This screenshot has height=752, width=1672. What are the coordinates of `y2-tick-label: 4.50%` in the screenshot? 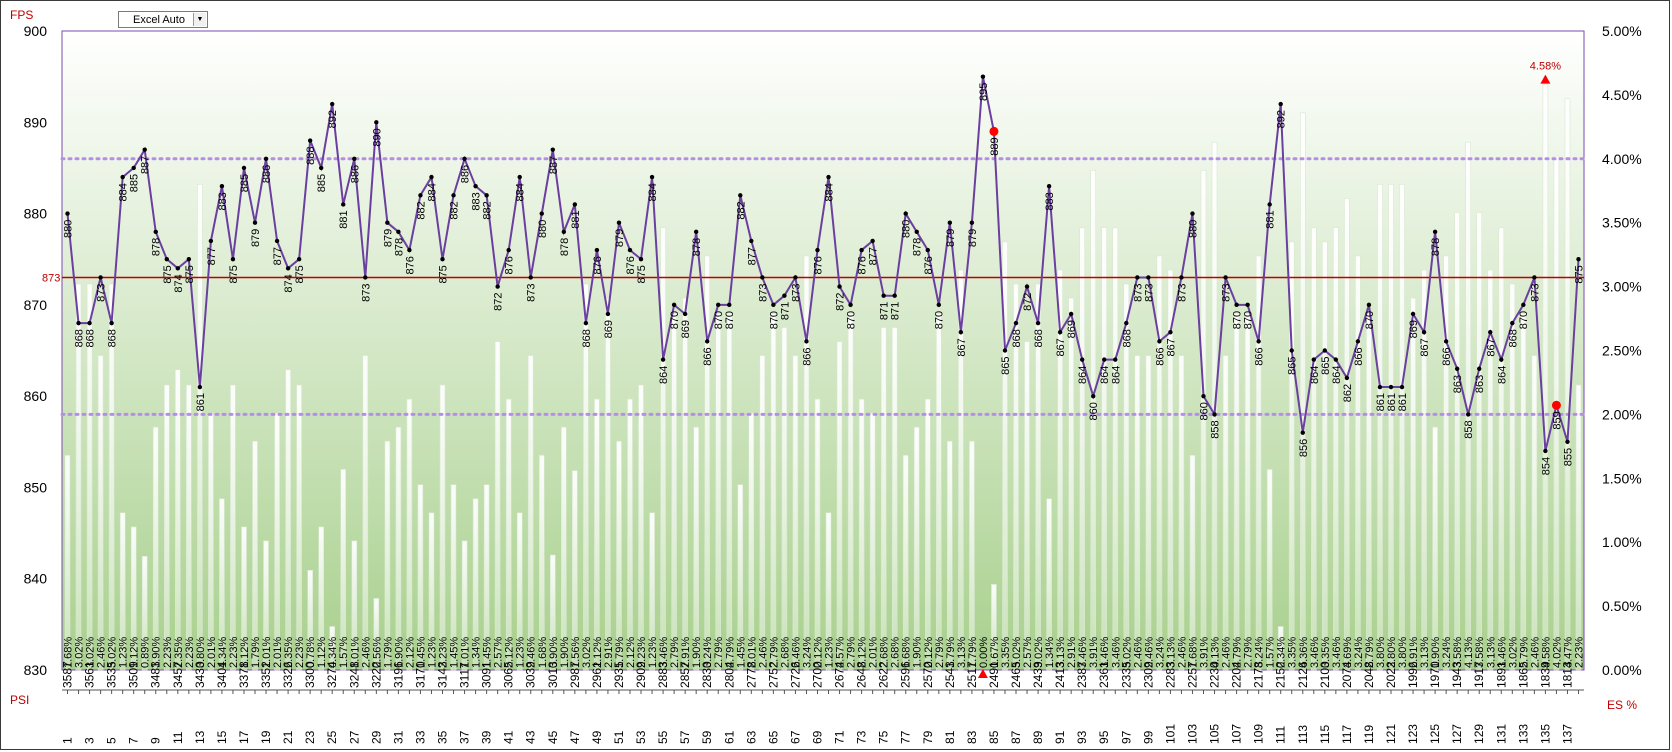 It's located at (1622, 95).